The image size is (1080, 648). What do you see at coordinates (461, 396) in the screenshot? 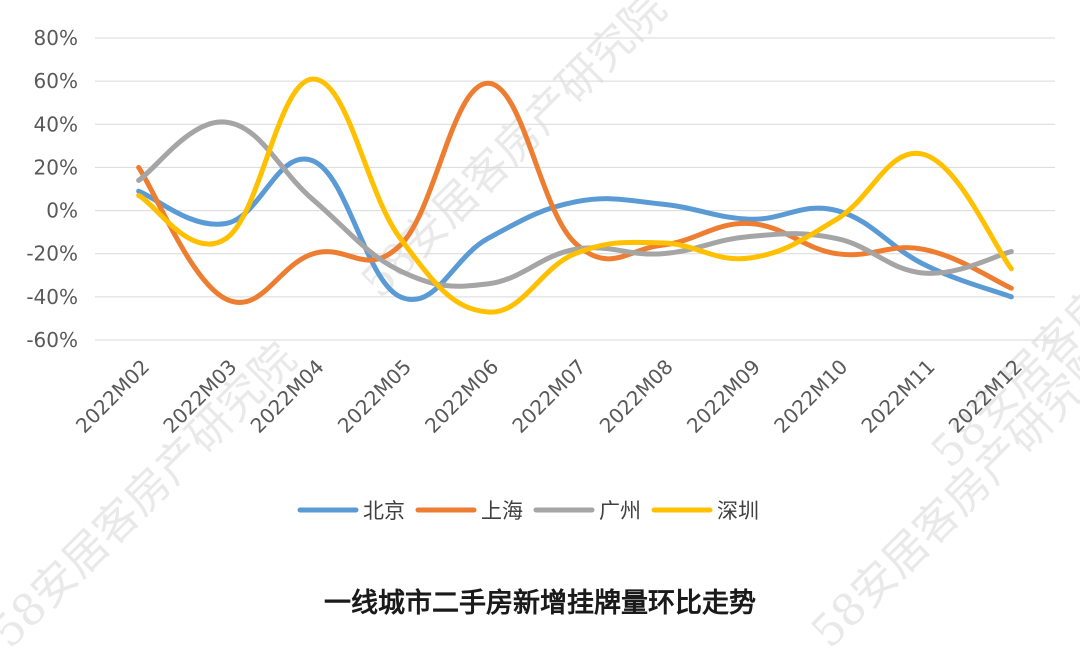
I see `x-tick-label: 2022M06` at bounding box center [461, 396].